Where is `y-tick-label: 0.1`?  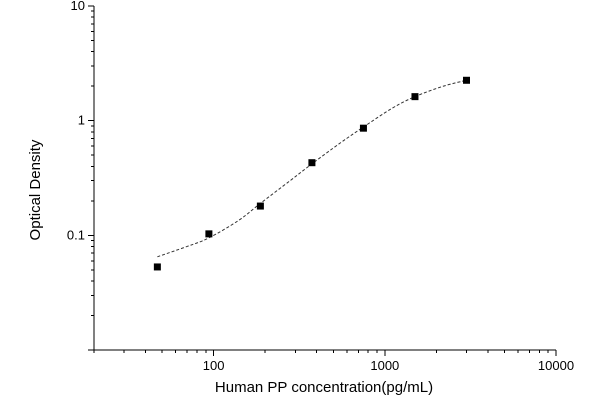 y-tick-label: 0.1 is located at coordinates (76, 234).